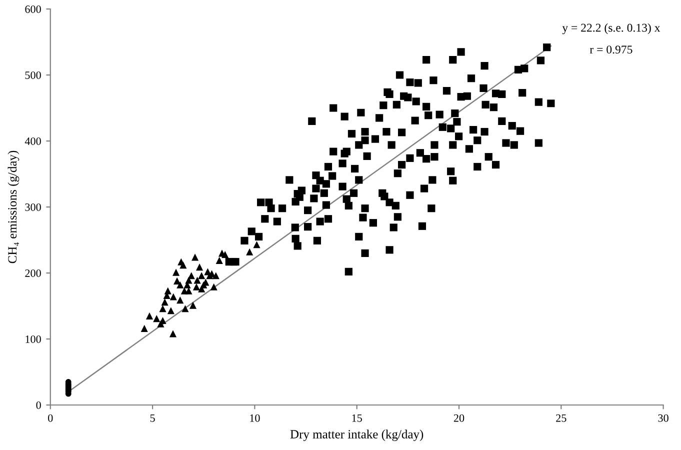 This screenshot has height=450, width=681. Describe the element at coordinates (357, 436) in the screenshot. I see `x-axis-title: Dry matter intake (kg/day)` at that location.